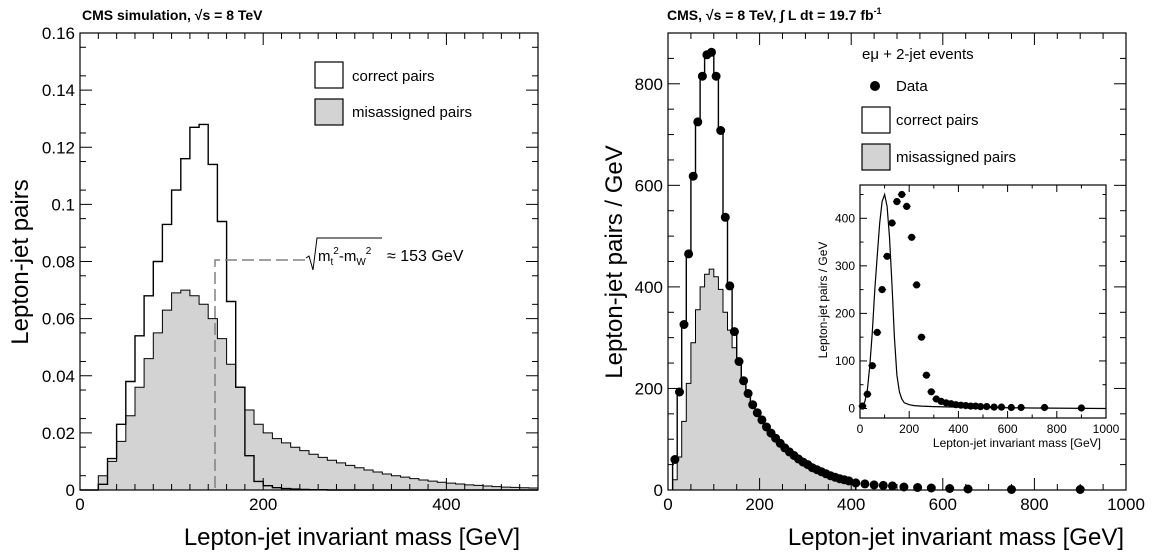  Describe the element at coordinates (823, 300) in the screenshot. I see `inset-y-axis-label: Lepton-jet pairs / GeV` at that location.